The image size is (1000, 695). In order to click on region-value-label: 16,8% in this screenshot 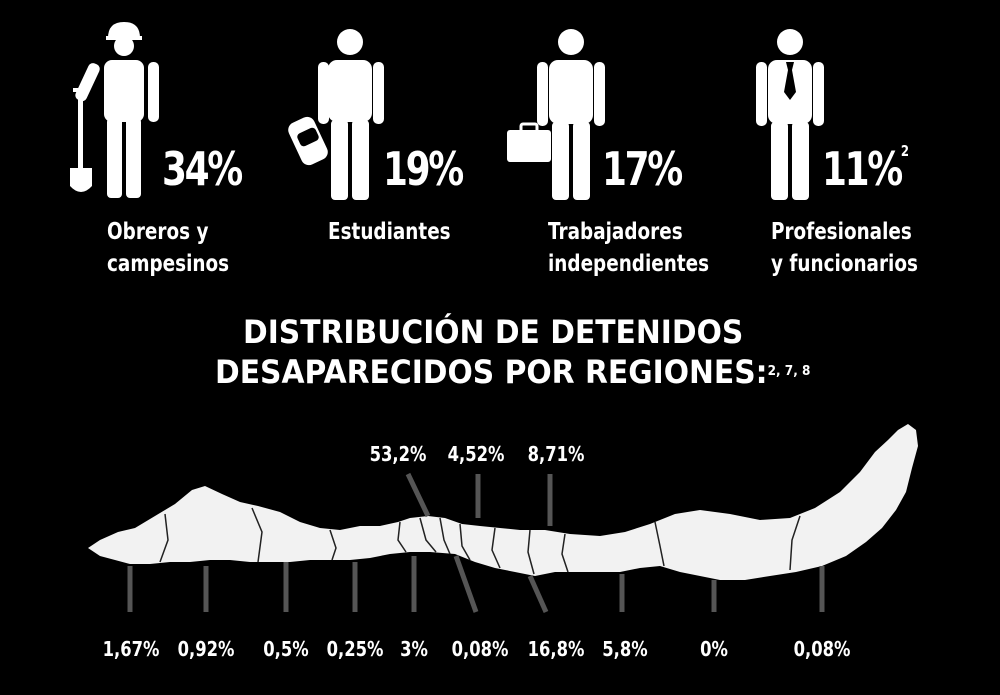, I will do `click(556, 650)`.